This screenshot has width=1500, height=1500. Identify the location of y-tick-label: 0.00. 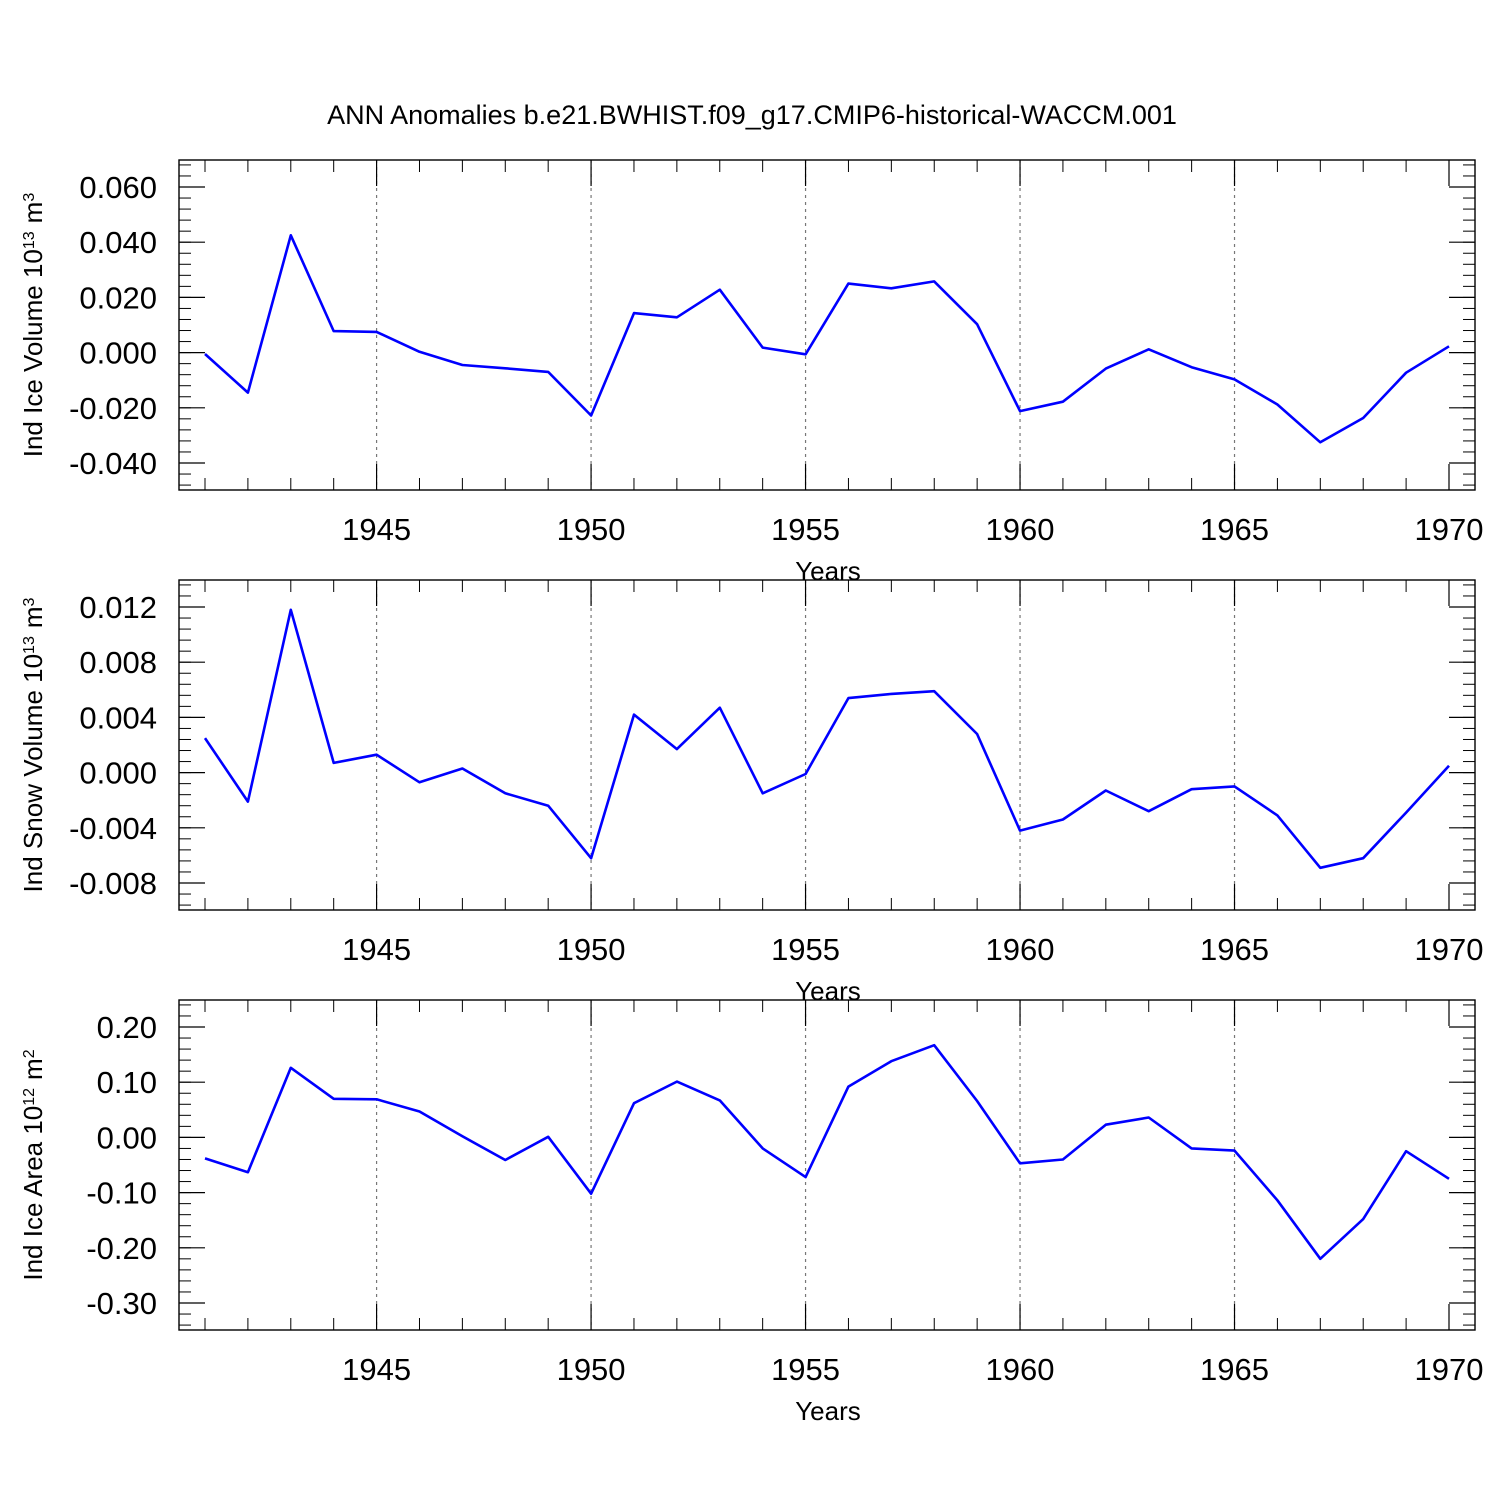
(127, 1137).